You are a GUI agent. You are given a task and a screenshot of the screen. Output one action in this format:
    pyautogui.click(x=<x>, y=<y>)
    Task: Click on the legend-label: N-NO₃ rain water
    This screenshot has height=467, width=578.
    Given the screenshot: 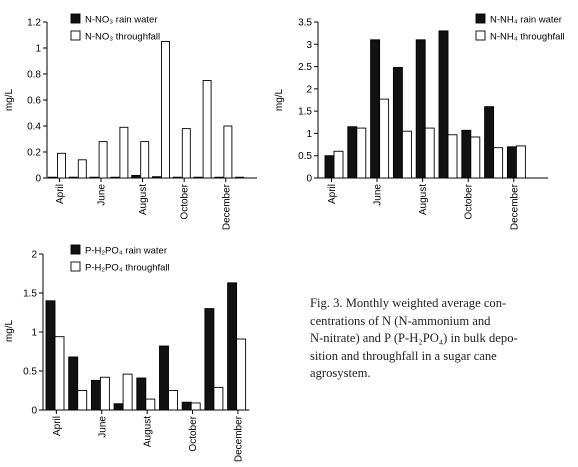 What is the action you would take?
    pyautogui.click(x=121, y=20)
    